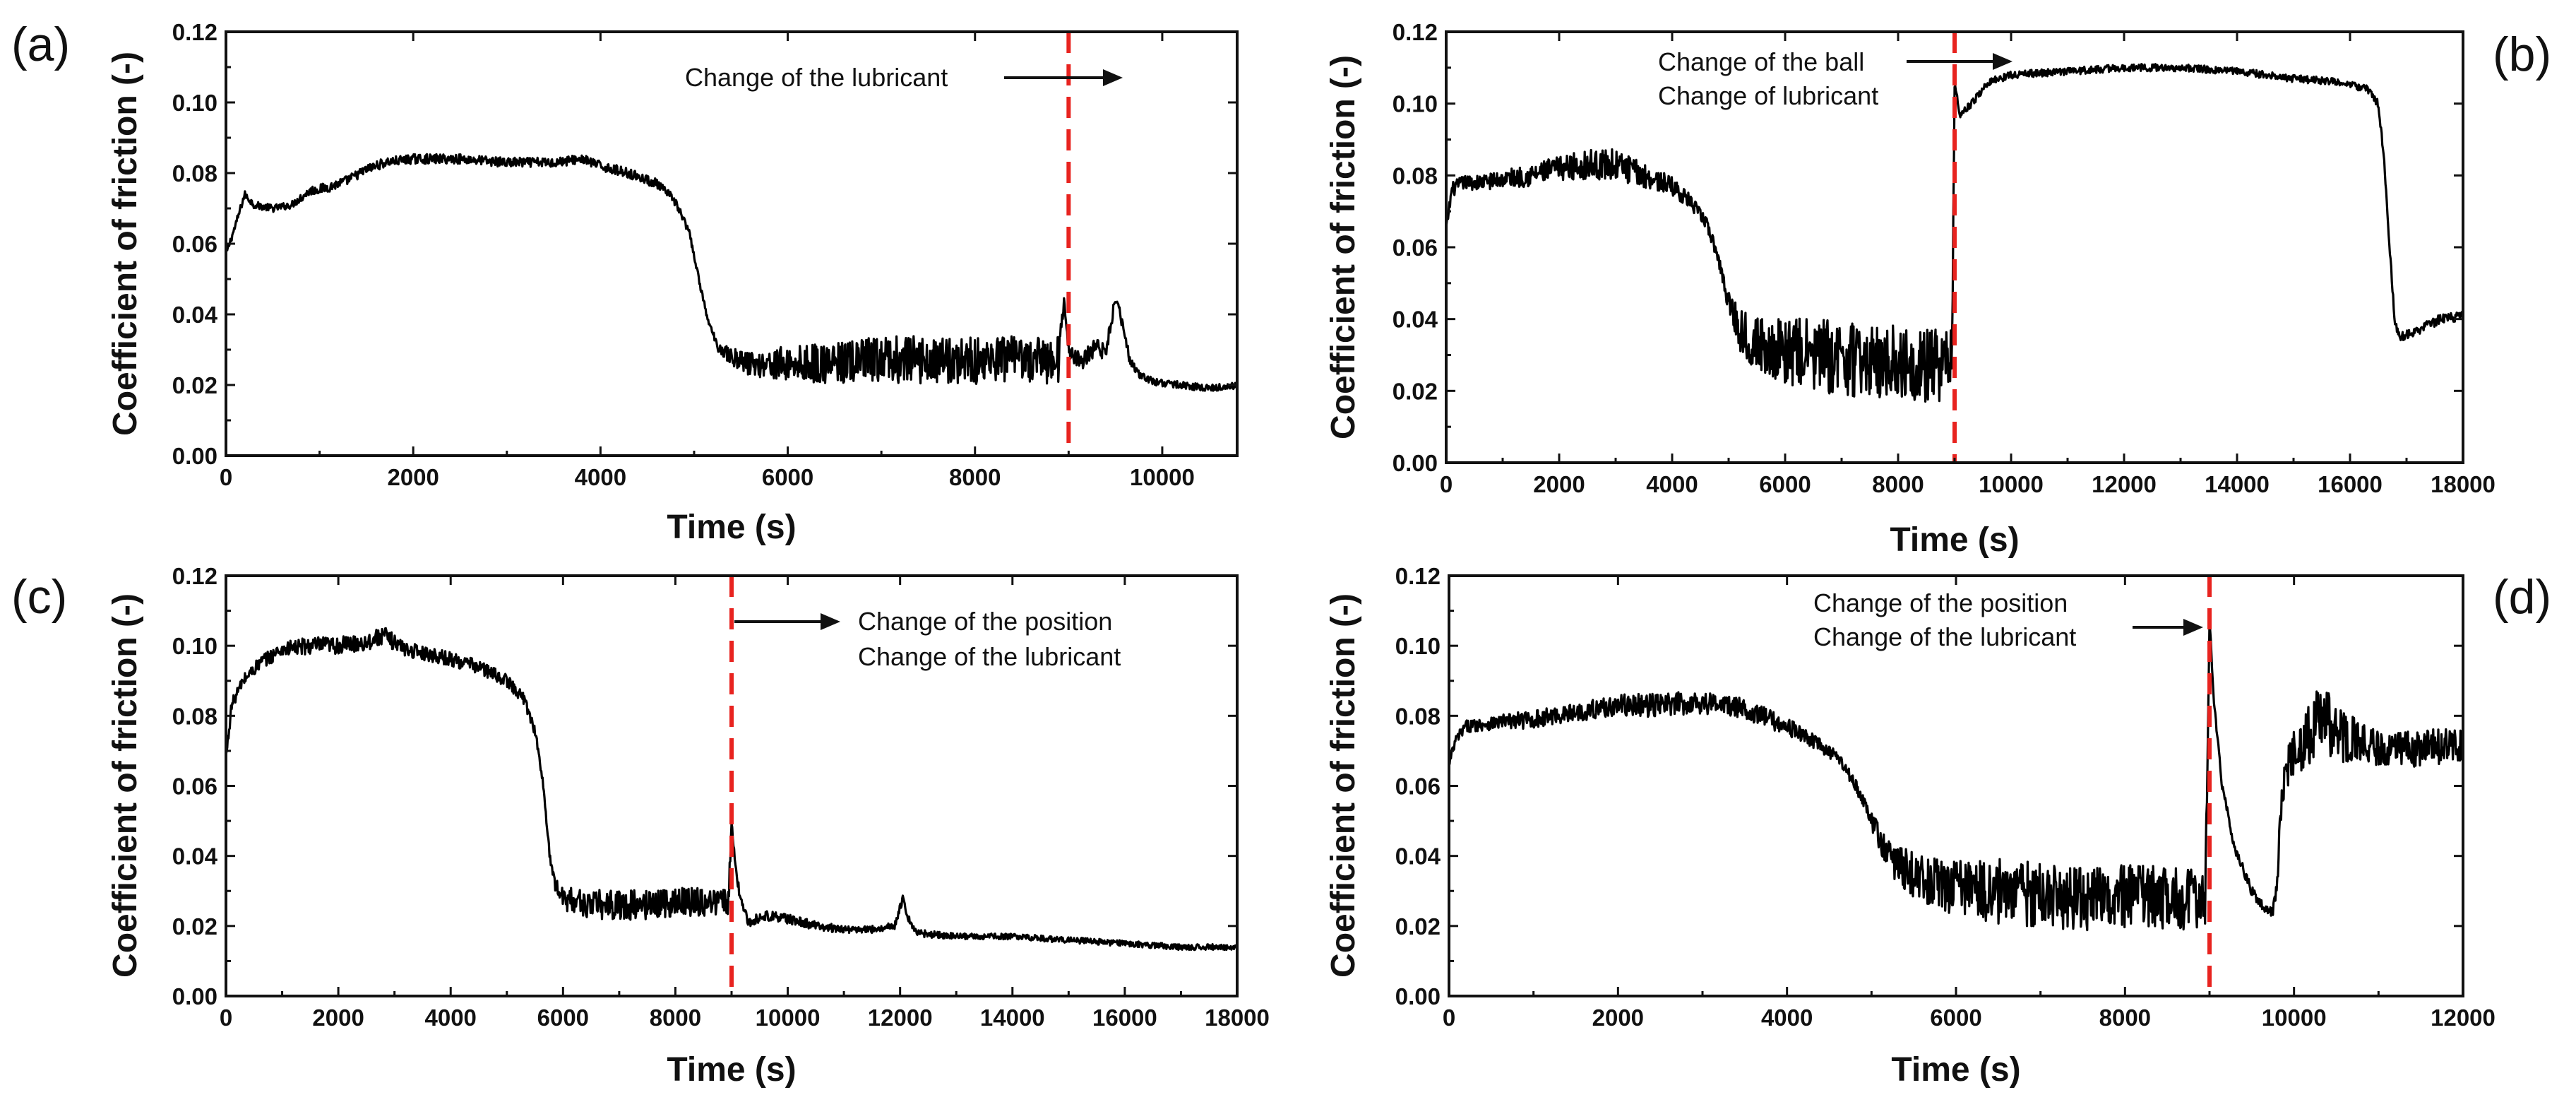 This screenshot has width=2576, height=1102. Describe the element at coordinates (1768, 96) in the screenshot. I see `annotation-change-of-lubricant: Change of lubricant` at that location.